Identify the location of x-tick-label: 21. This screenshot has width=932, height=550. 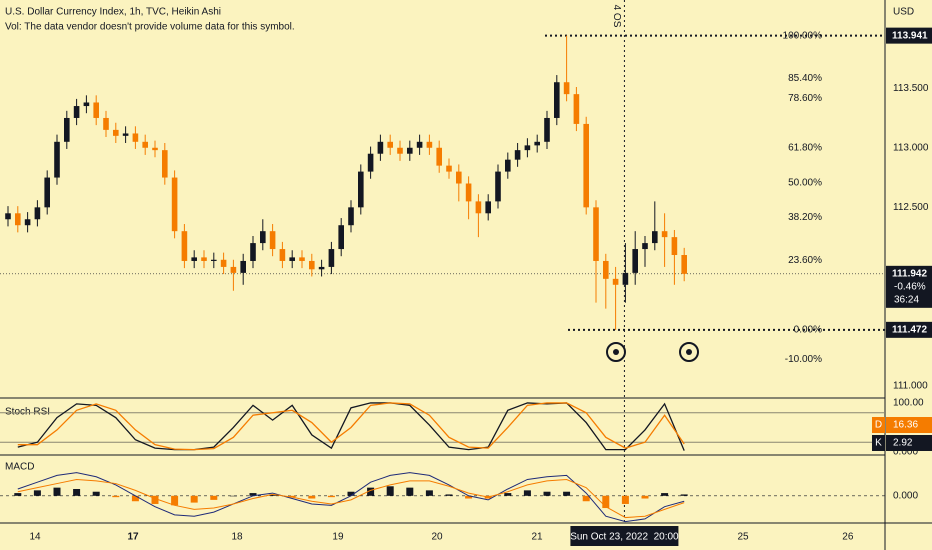
(537, 537).